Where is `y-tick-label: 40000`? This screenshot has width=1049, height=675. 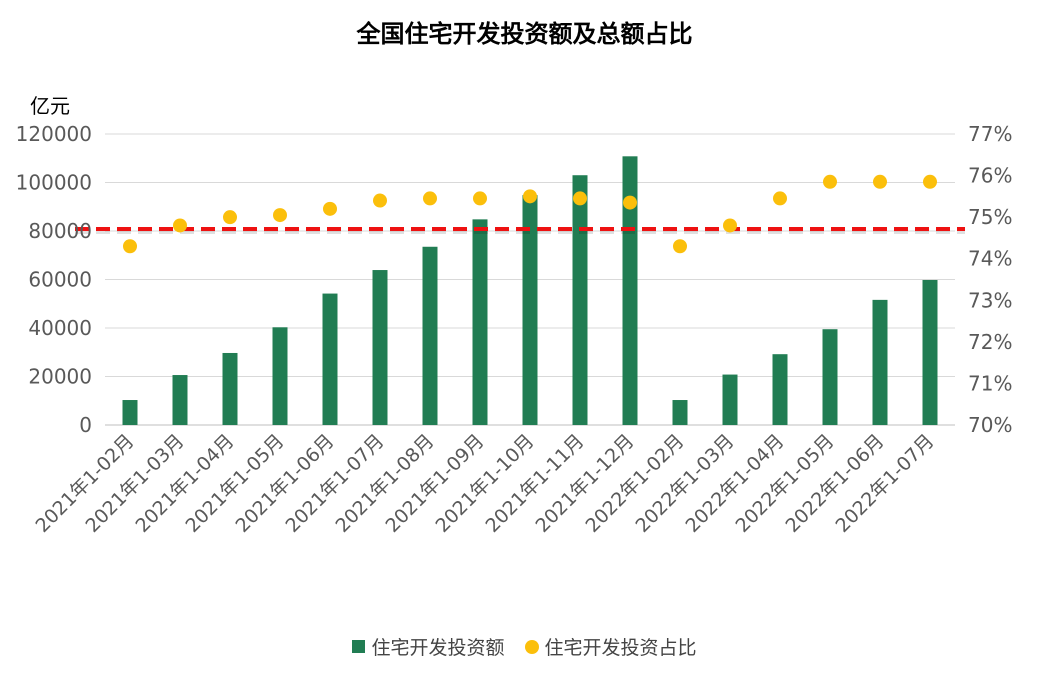 y-tick-label: 40000 is located at coordinates (60, 328).